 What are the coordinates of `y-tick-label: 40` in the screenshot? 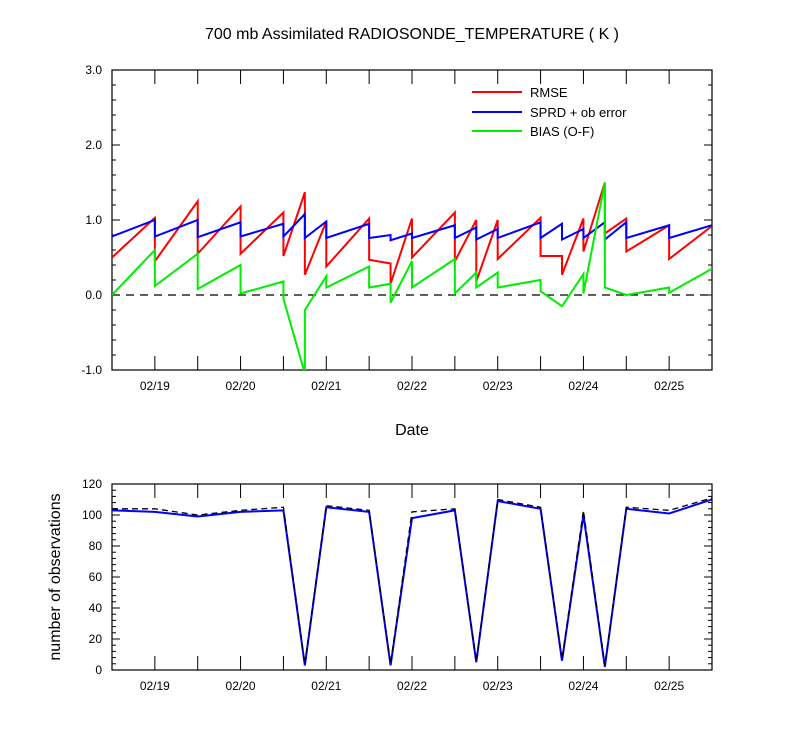 It's located at (96, 608).